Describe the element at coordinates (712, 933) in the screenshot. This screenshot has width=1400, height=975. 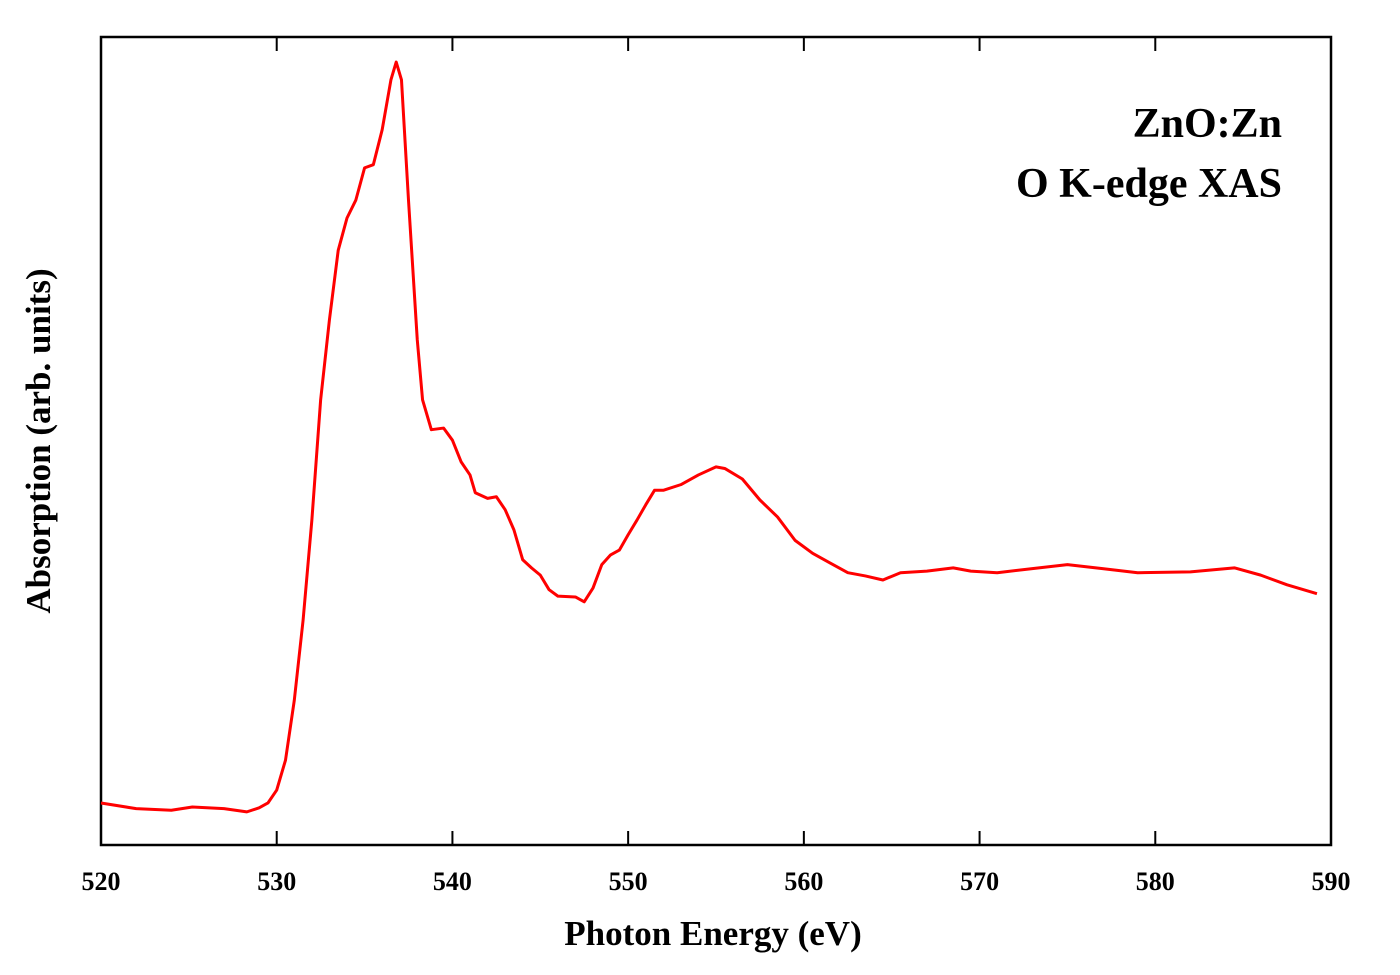
I see `x-axis-label: Photon Energy (eV)` at that location.